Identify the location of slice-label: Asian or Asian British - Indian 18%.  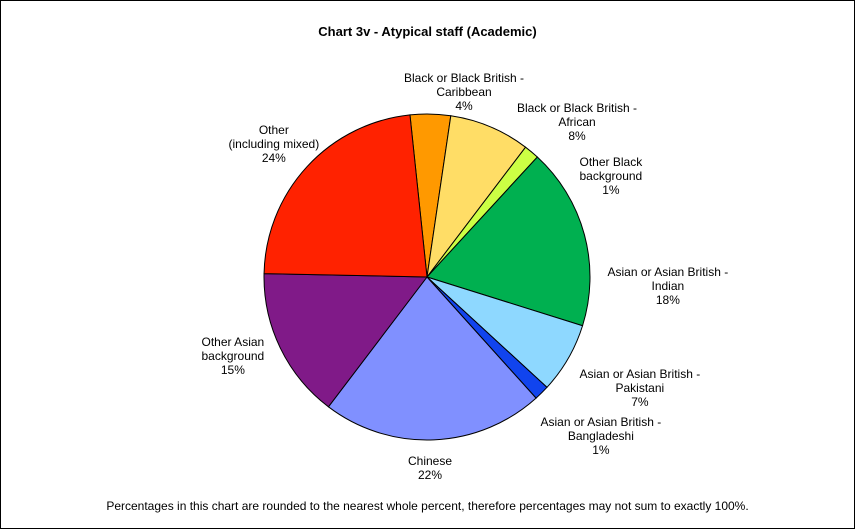
(668, 286).